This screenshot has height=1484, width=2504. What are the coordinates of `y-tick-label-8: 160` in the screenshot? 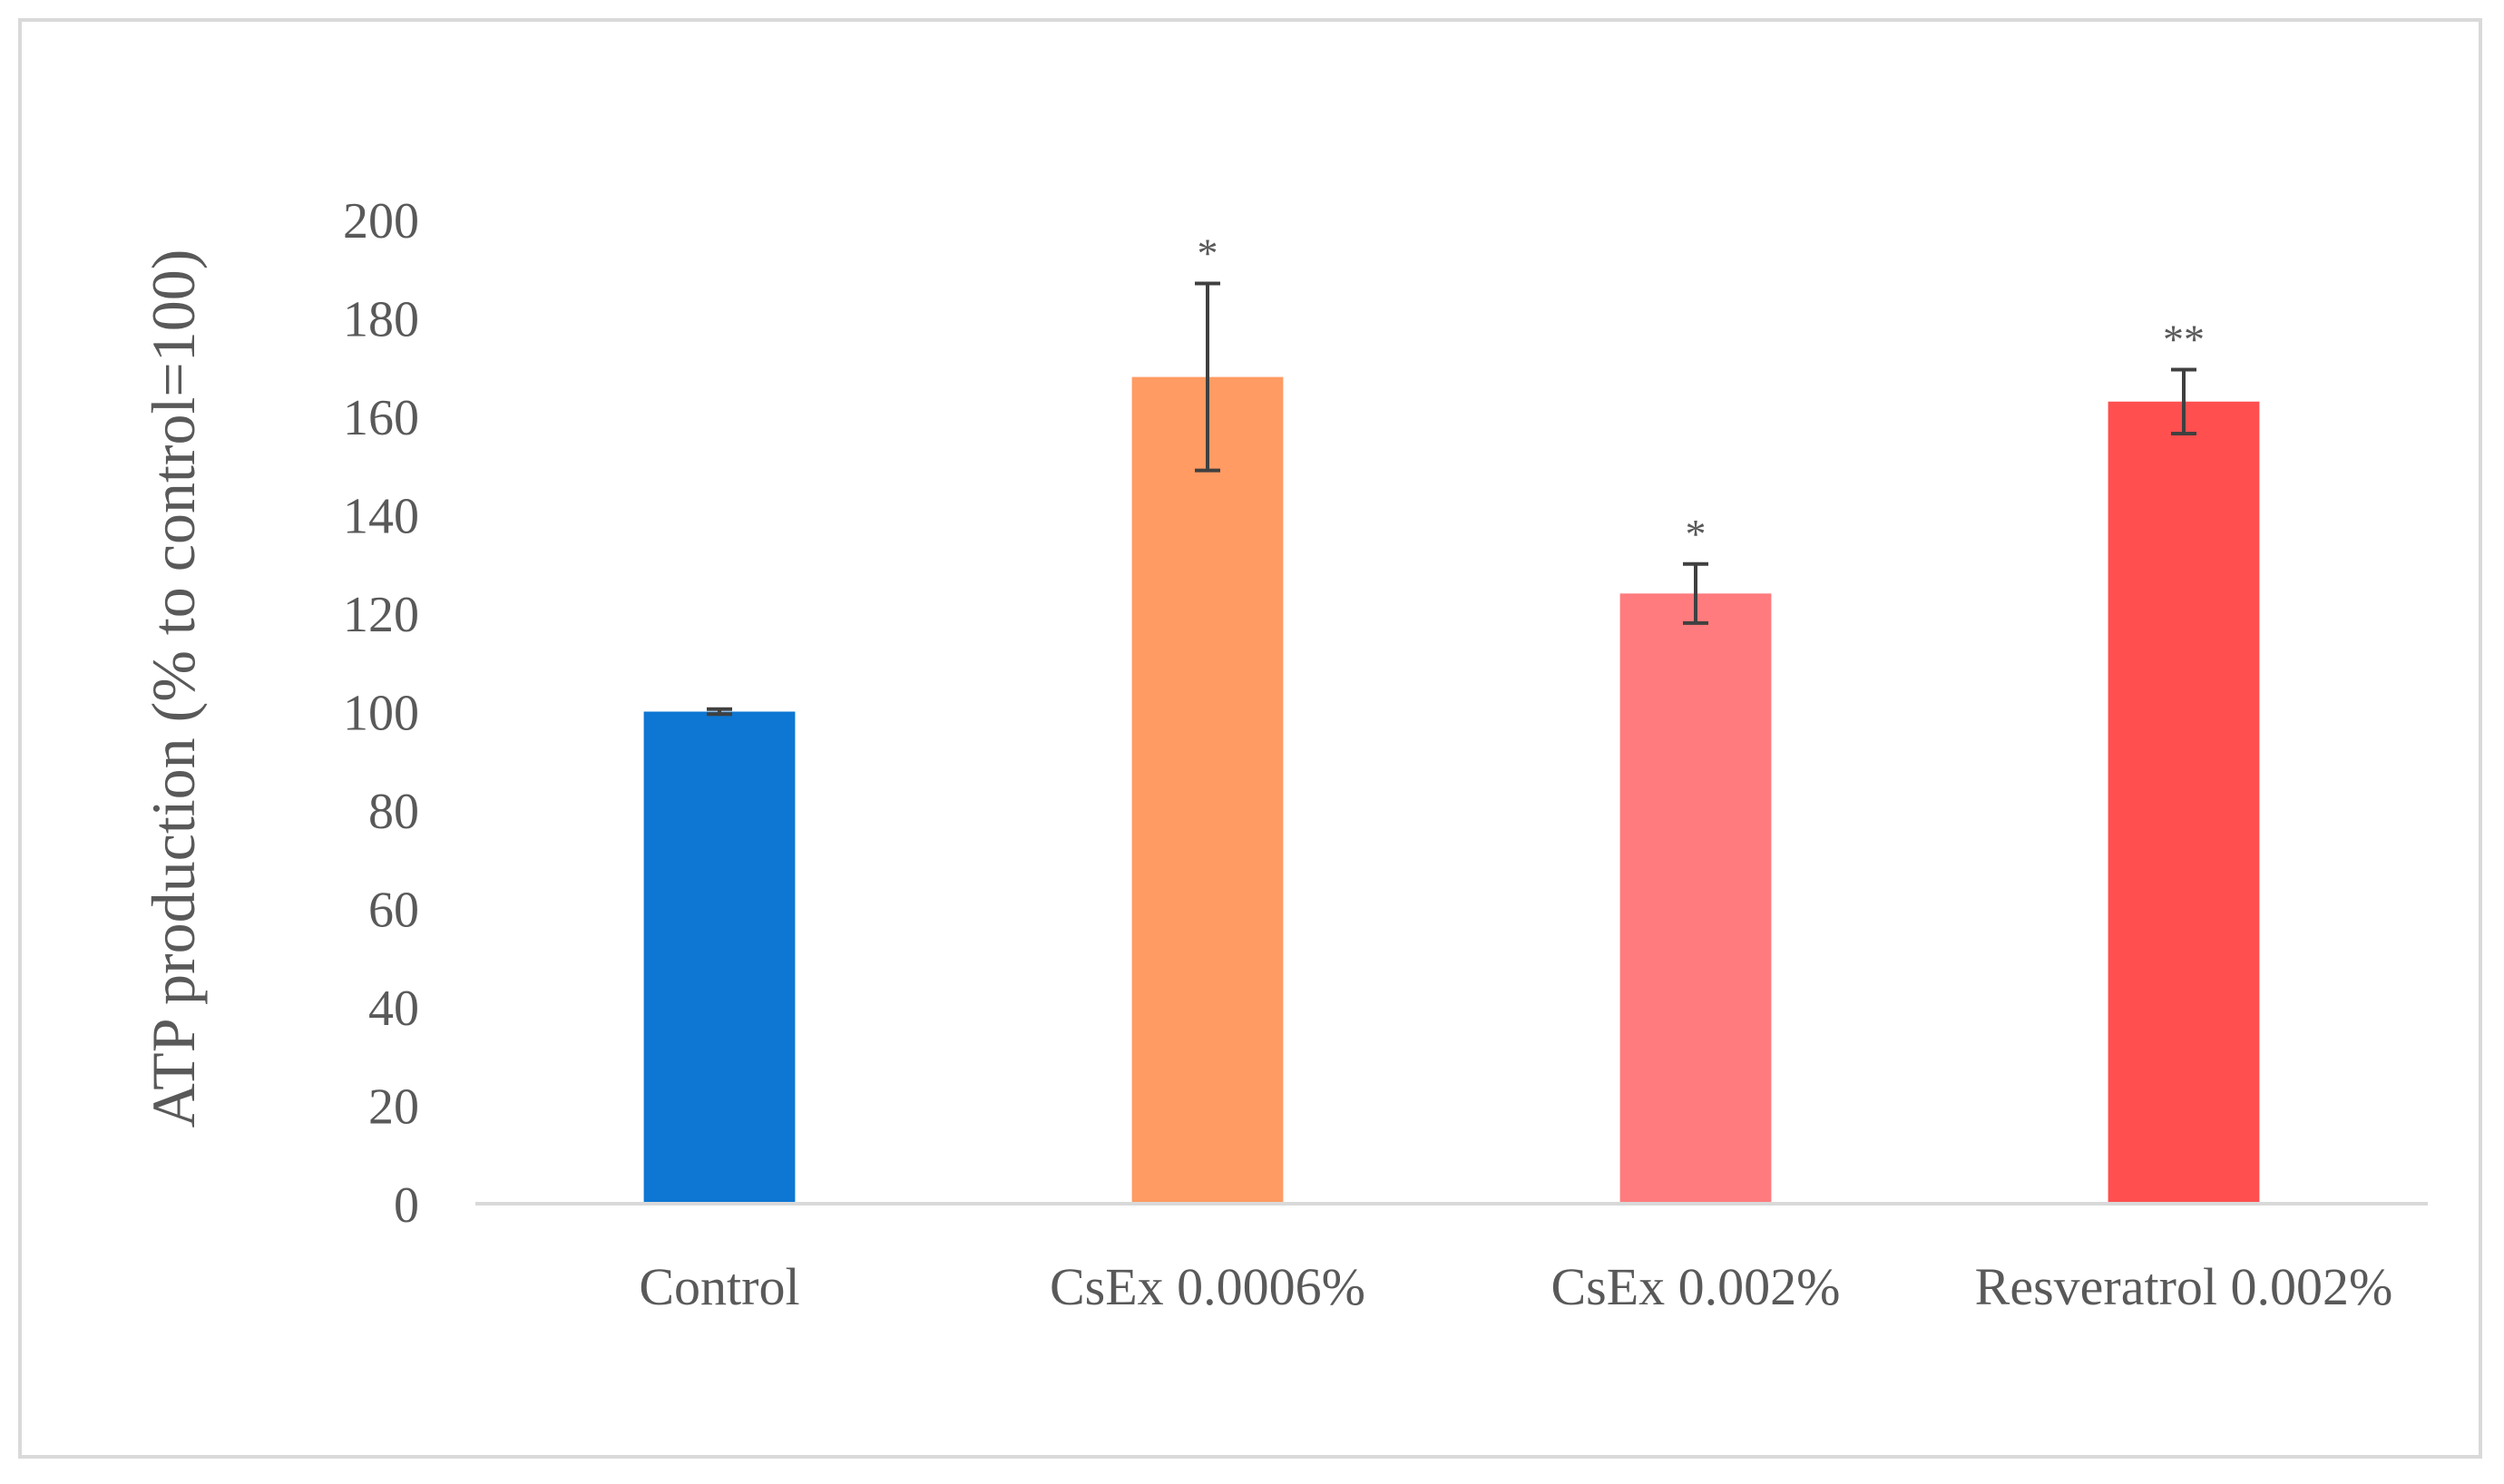 It's located at (381, 418).